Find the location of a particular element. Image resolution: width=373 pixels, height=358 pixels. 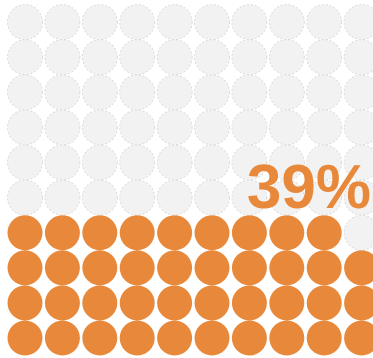

value-label: 39% is located at coordinates (309, 187).